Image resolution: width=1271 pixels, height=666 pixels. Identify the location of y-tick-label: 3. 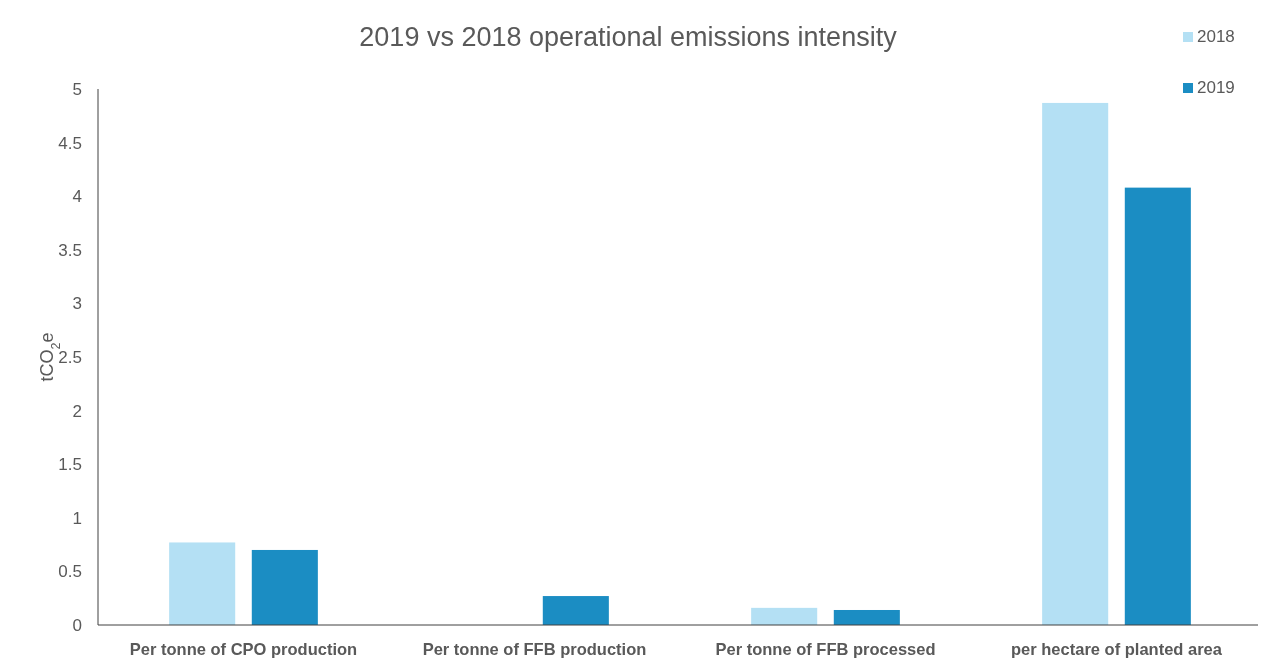
(77, 304).